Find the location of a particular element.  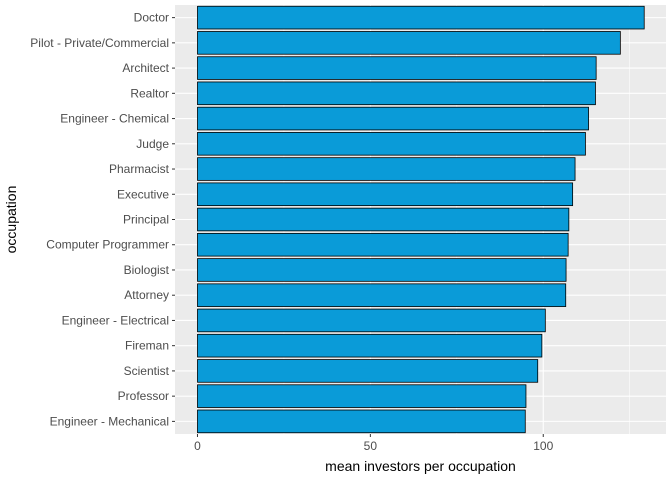

y-tick-label: Attorney is located at coordinates (146, 295).